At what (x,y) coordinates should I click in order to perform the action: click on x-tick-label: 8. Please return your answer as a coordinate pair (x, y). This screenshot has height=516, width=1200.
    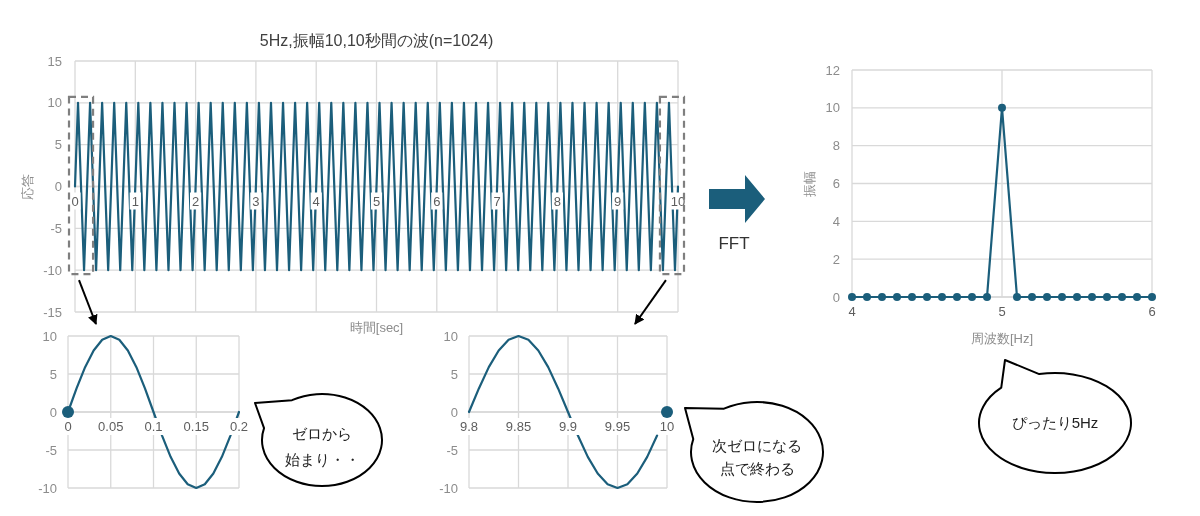
    Looking at the image, I should click on (557, 201).